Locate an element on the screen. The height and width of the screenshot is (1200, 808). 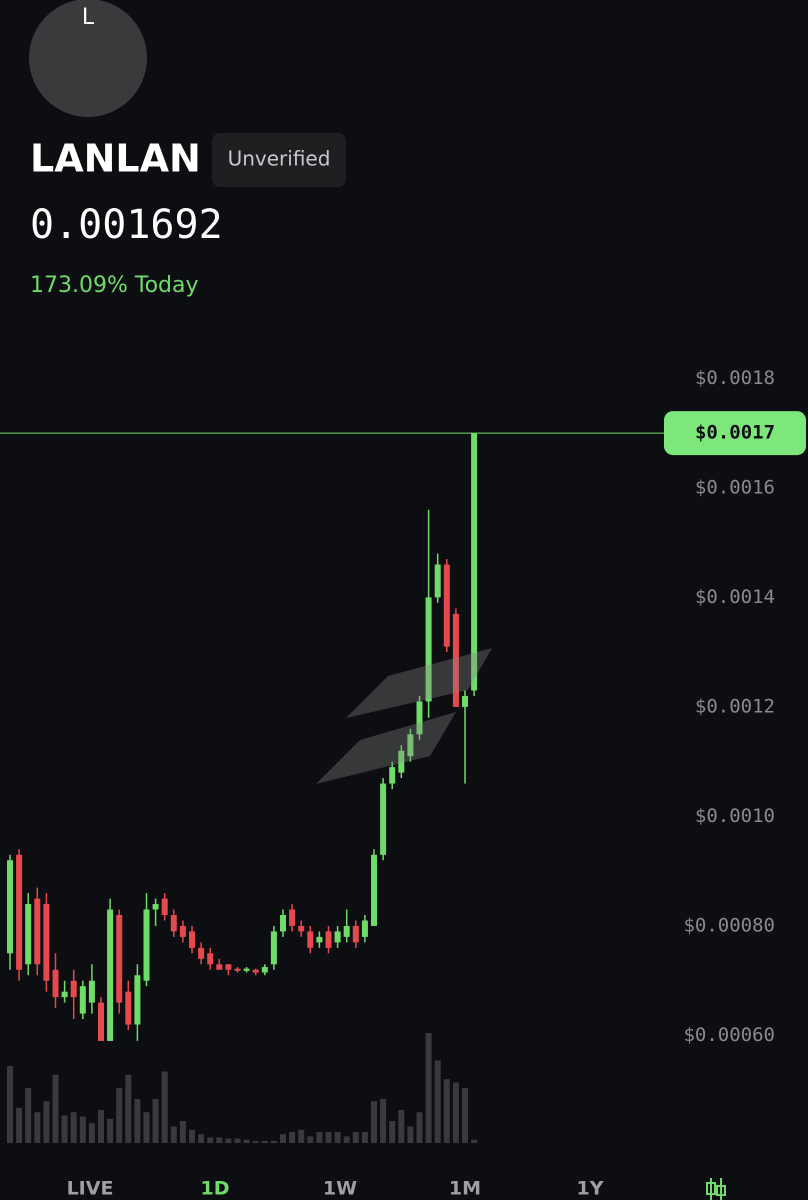
price: 0.001692 is located at coordinates (126, 225).